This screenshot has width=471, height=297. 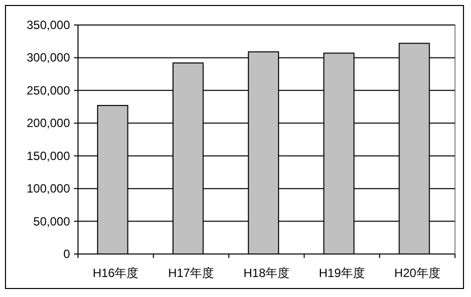 I want to click on x-tick-label: H17年度, so click(x=191, y=273).